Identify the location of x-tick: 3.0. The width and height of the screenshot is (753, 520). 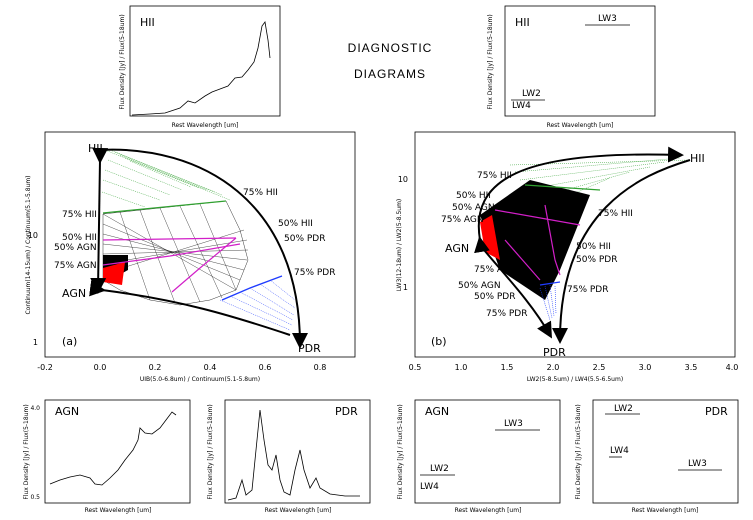
(645, 367).